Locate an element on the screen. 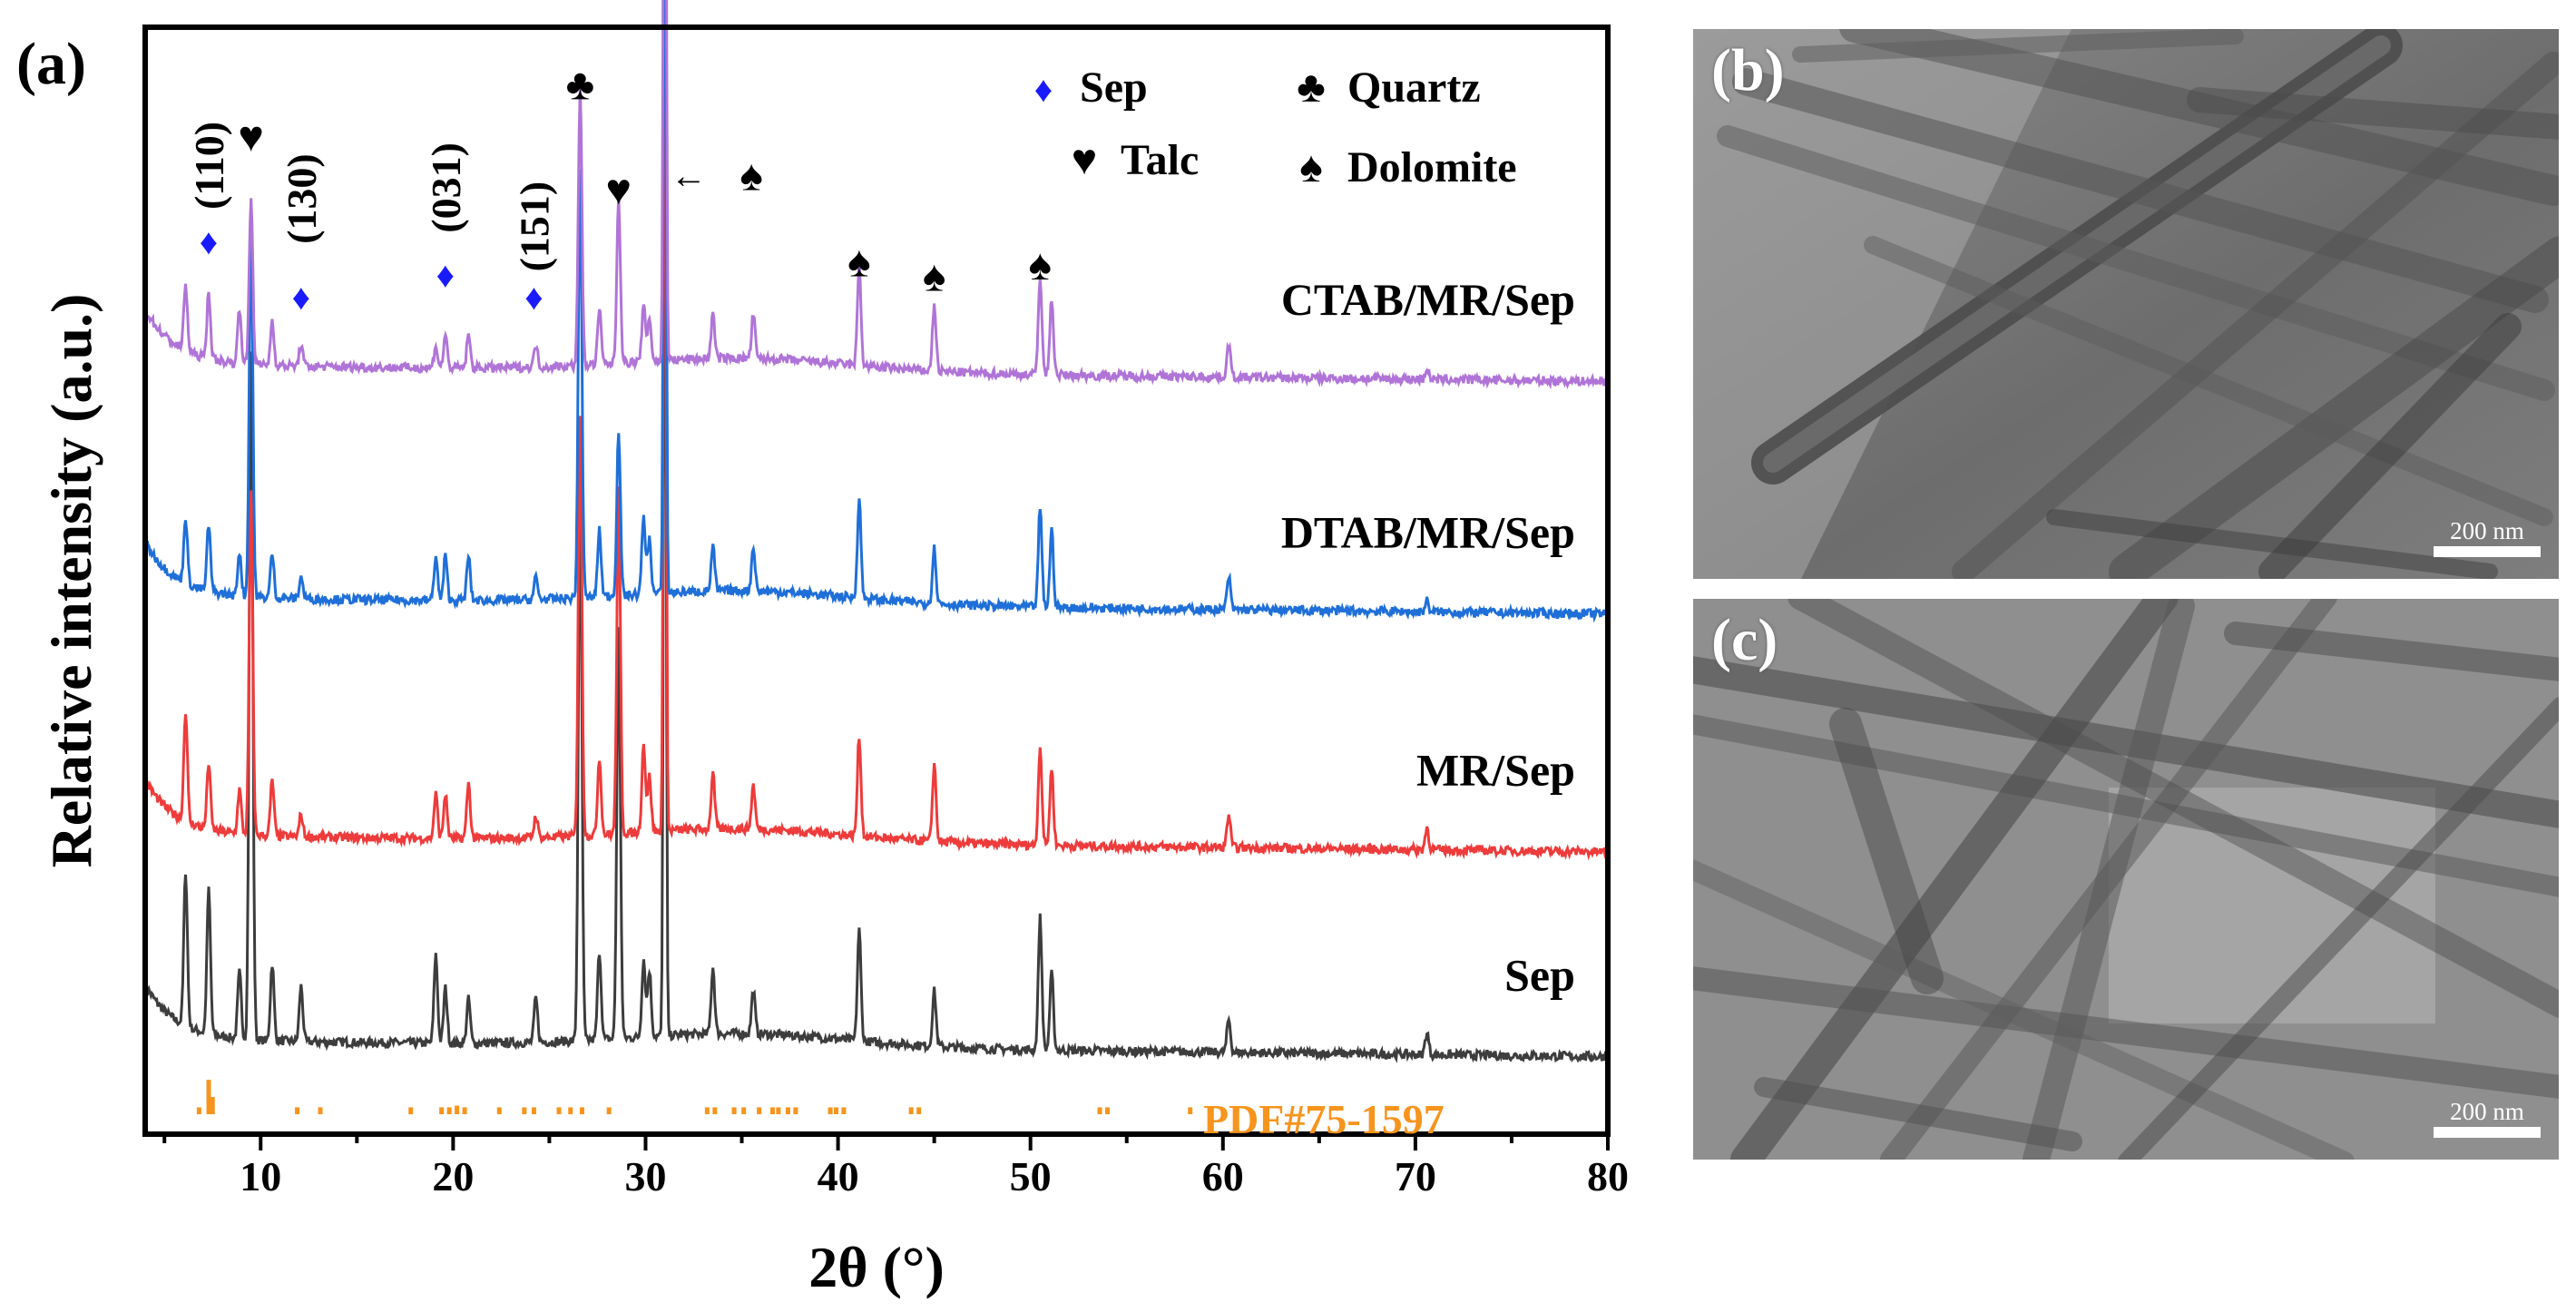  legend-symbol: ♠ is located at coordinates (1311, 167).